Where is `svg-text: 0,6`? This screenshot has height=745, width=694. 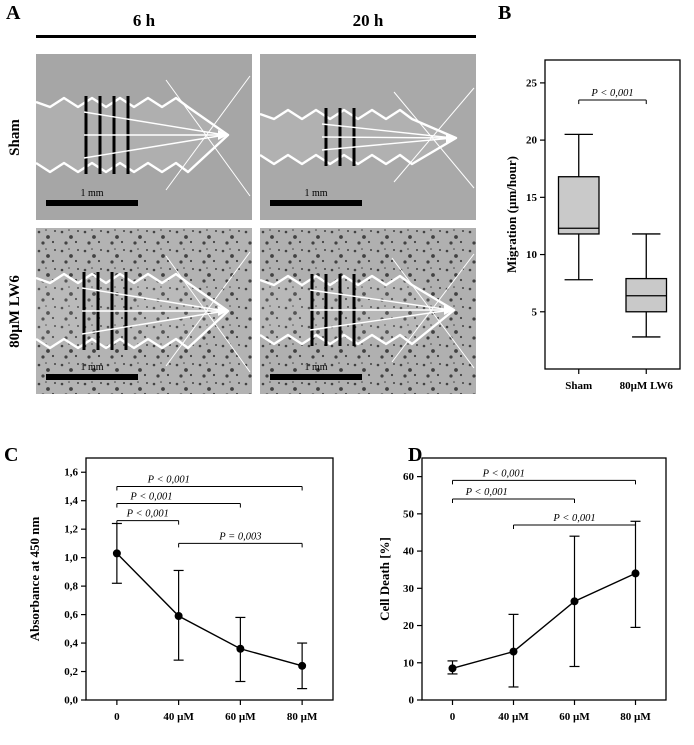 svg-text: 0,6 is located at coordinates (71, 615).